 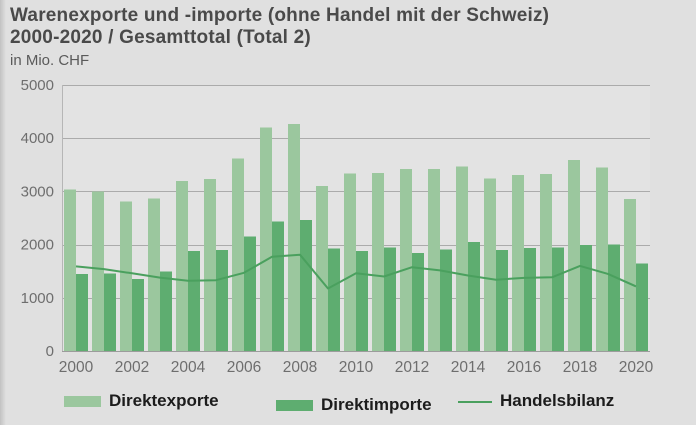 I want to click on bar-direktexporte-2009, so click(x=322, y=268).